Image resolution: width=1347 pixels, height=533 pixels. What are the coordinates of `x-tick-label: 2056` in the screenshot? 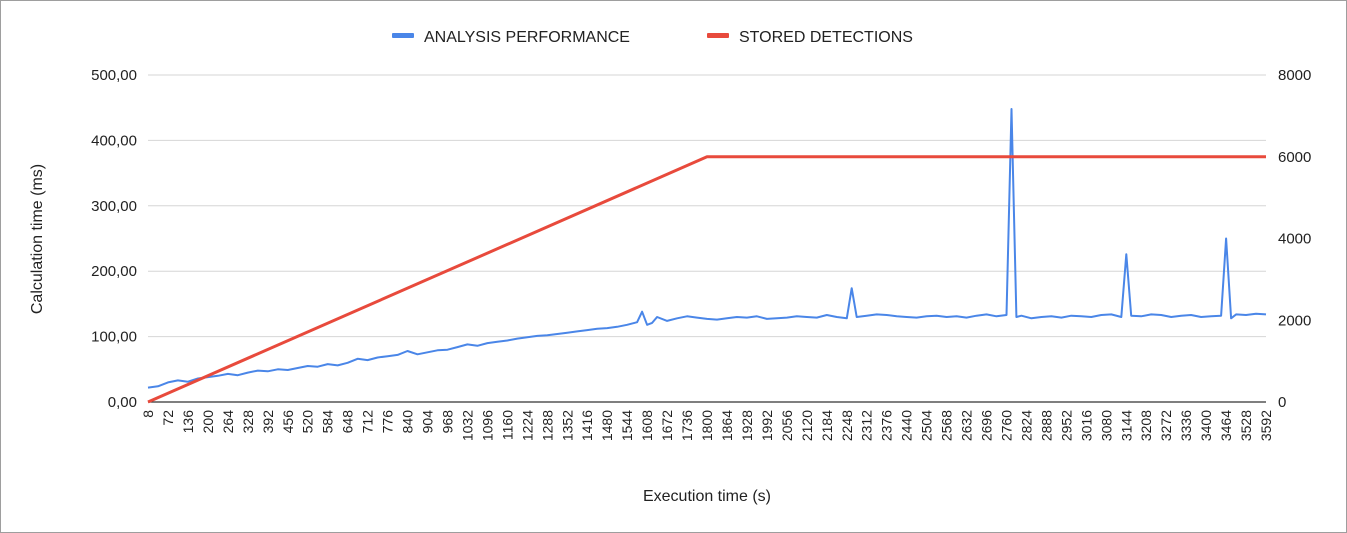 It's located at (787, 425).